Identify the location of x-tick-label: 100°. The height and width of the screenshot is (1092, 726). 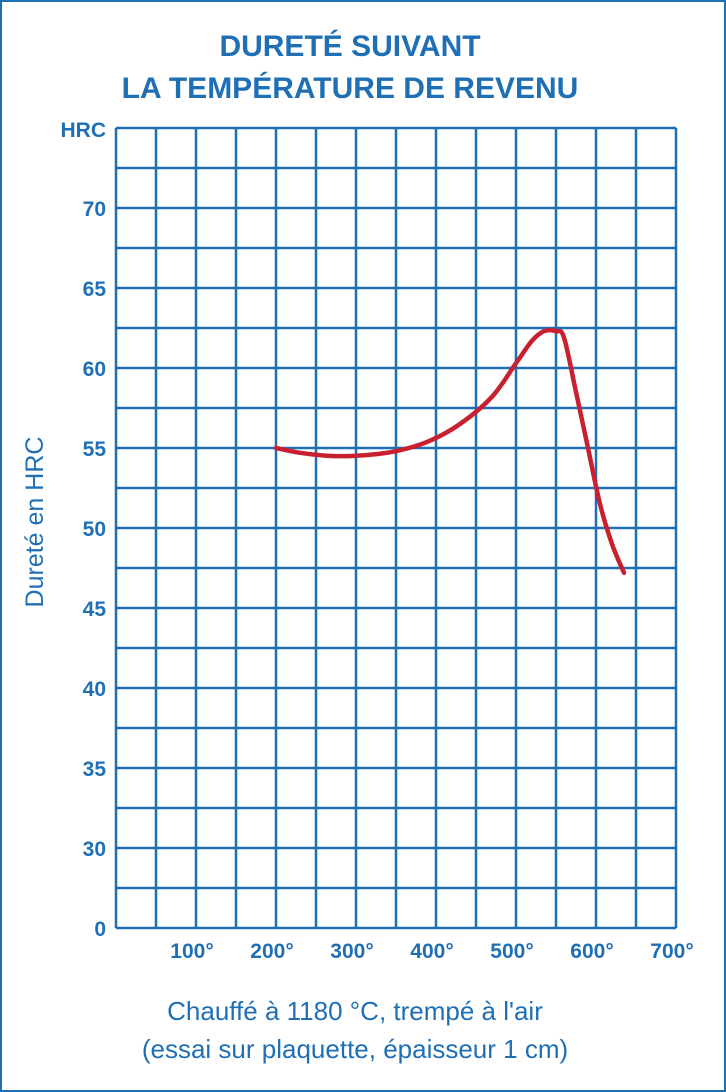
(191, 951).